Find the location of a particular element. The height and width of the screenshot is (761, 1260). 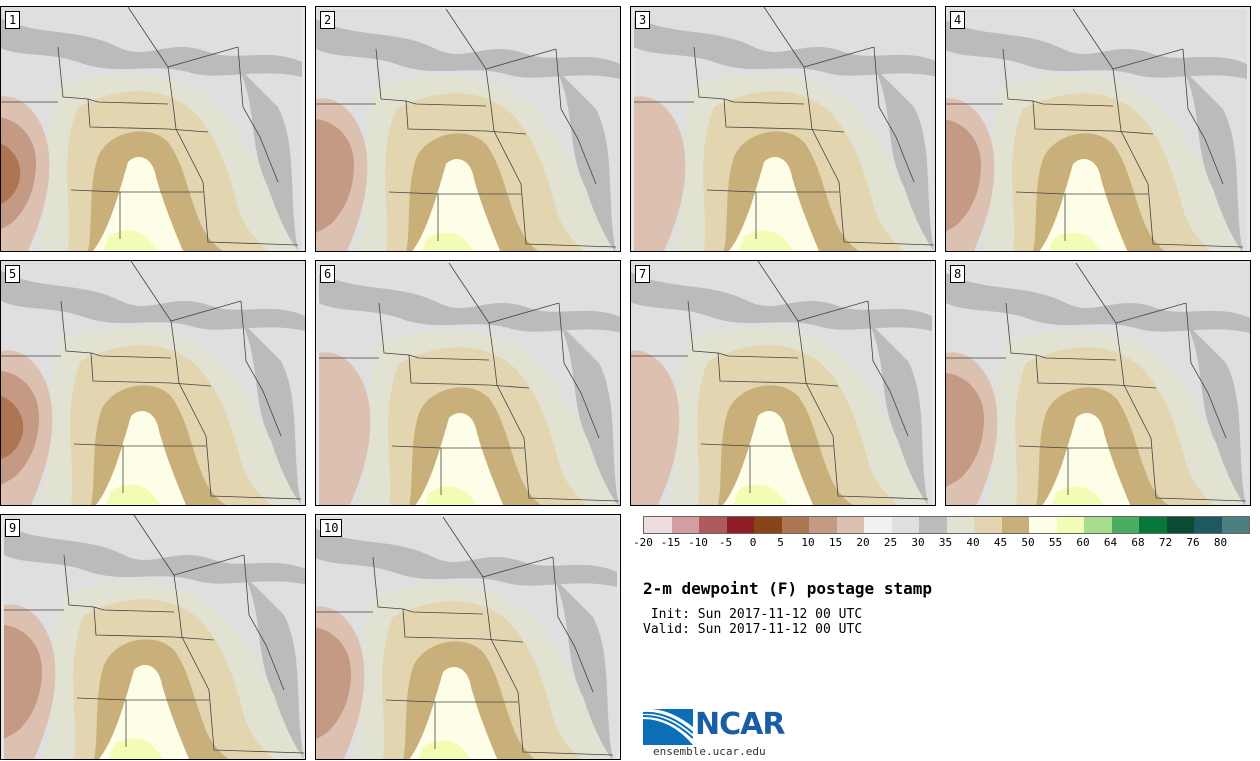

figure-title: 2-m dewpoint (F) postage stamp is located at coordinates (787, 588).